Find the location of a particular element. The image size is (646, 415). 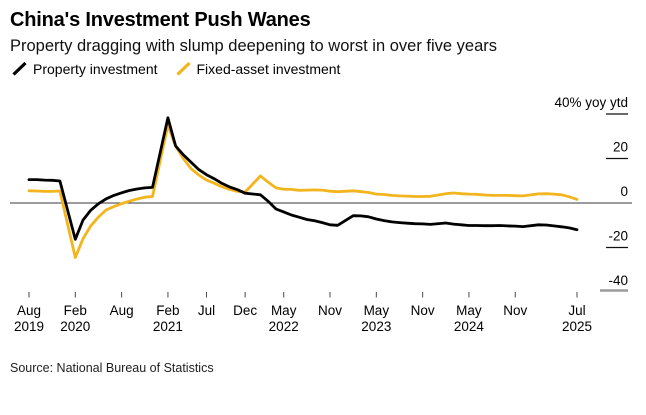

y-tick-label: -20 is located at coordinates (618, 236).